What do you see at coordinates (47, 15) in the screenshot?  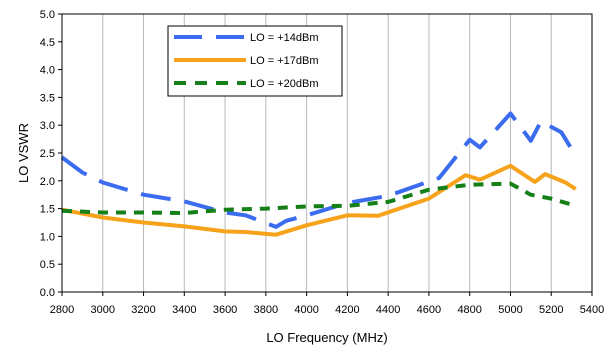 I see `y-tick-label: 5.0` at bounding box center [47, 15].